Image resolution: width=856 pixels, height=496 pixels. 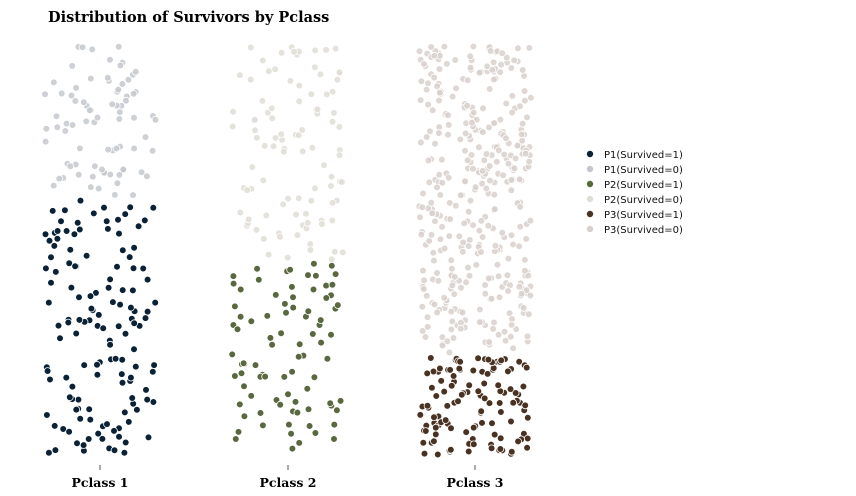 I want to click on chart-title: Distribution of Survivors by Pclass, so click(x=188, y=17).